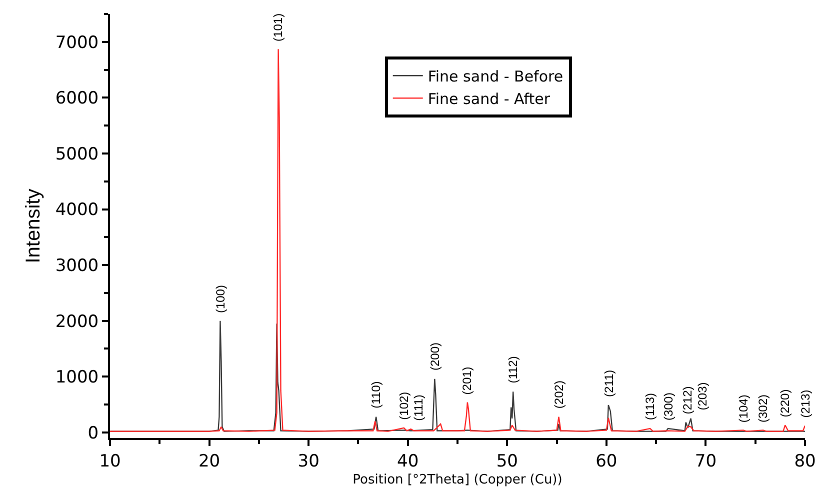  Describe the element at coordinates (403, 406) in the screenshot. I see `annotation: (102)` at that location.